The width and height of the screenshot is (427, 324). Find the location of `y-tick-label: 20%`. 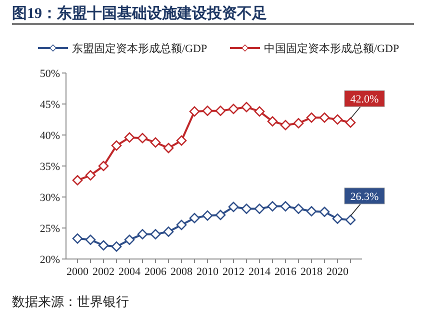

y-tick-label: 20% is located at coordinates (50, 260).